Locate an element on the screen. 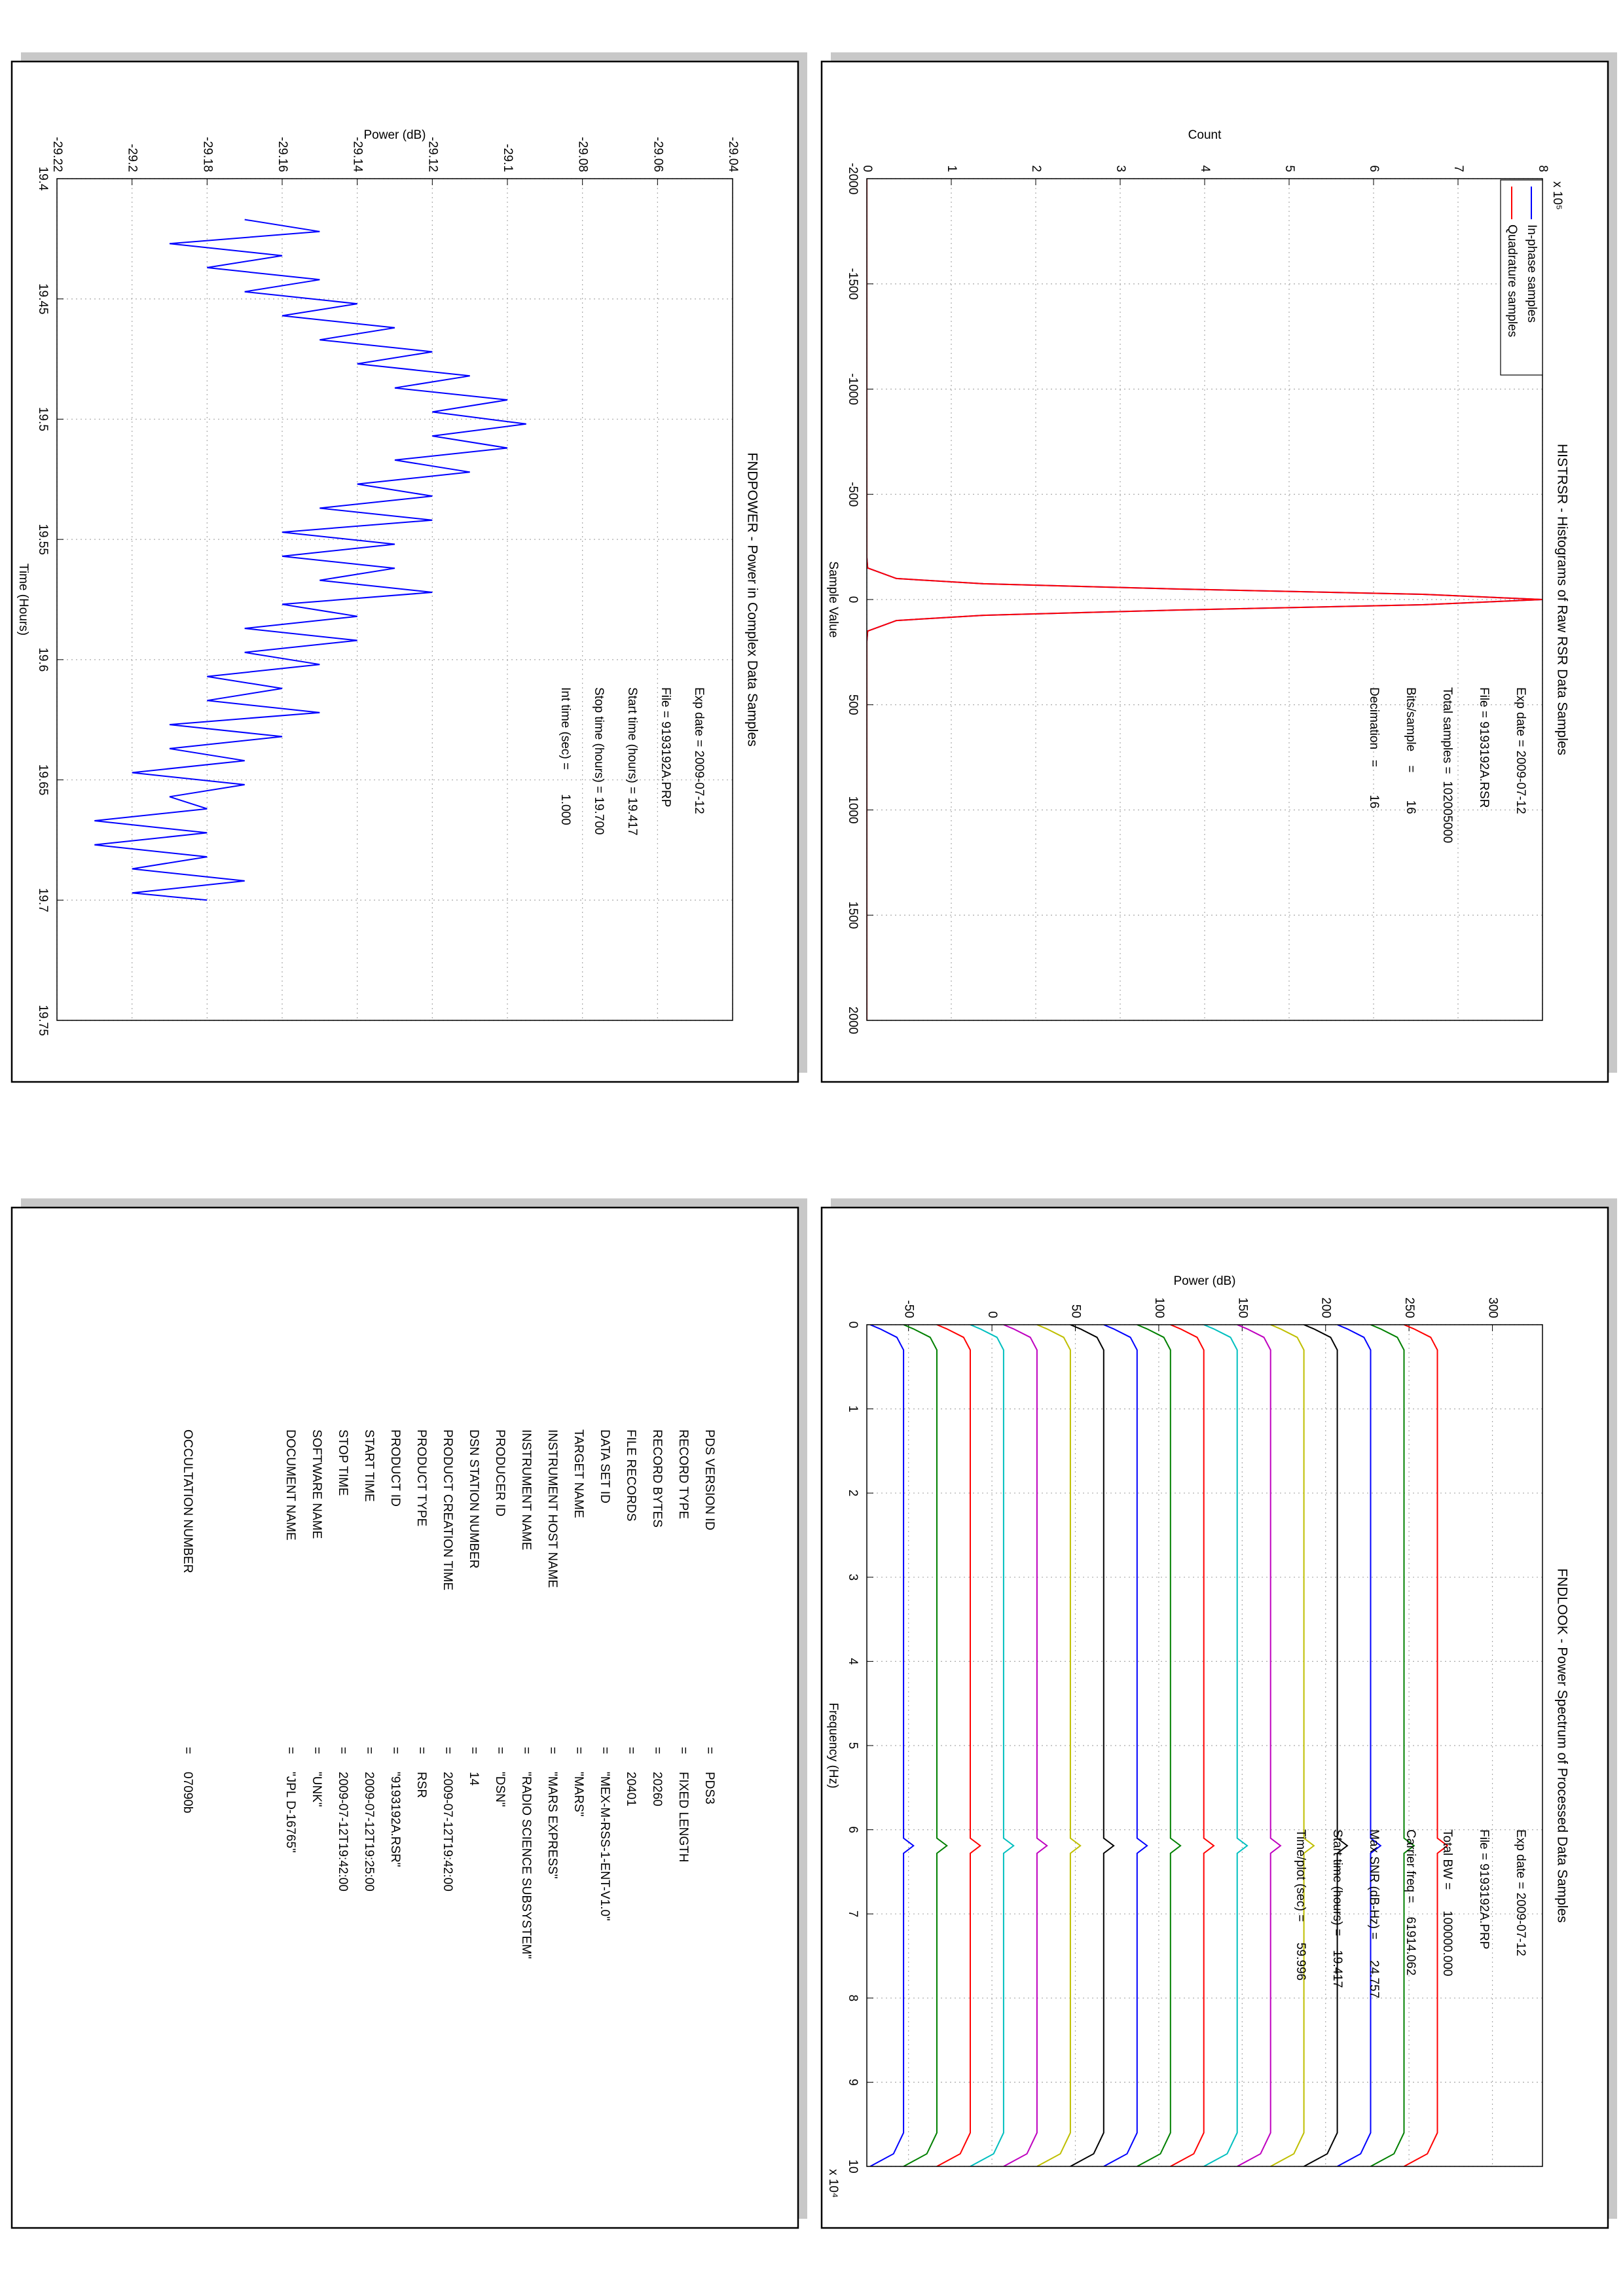 This screenshot has width=1623, height=2296. field-name: RECORD BYTES is located at coordinates (657, 1478).